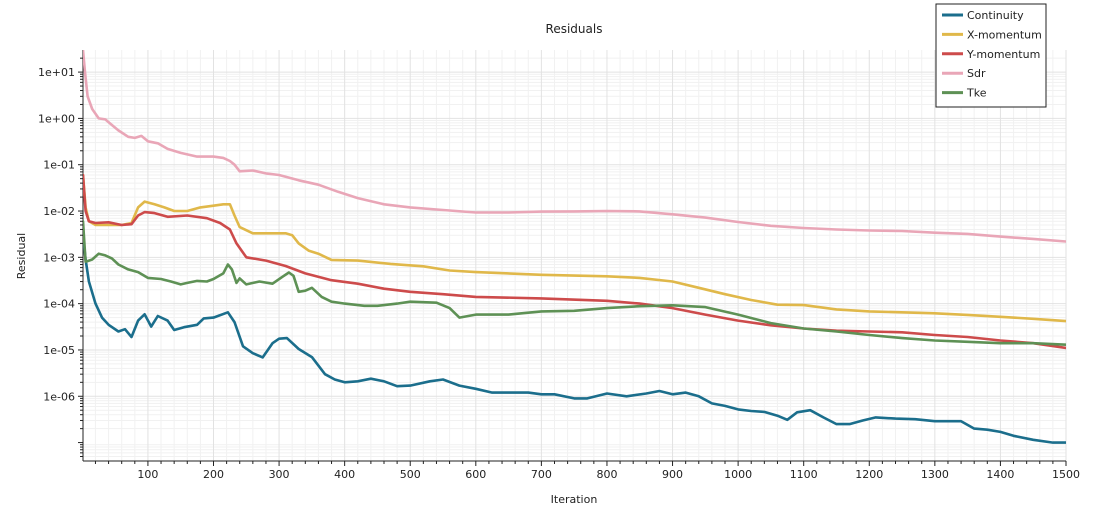  What do you see at coordinates (59, 304) in the screenshot?
I see `y-tick-label: 1e-04` at bounding box center [59, 304].